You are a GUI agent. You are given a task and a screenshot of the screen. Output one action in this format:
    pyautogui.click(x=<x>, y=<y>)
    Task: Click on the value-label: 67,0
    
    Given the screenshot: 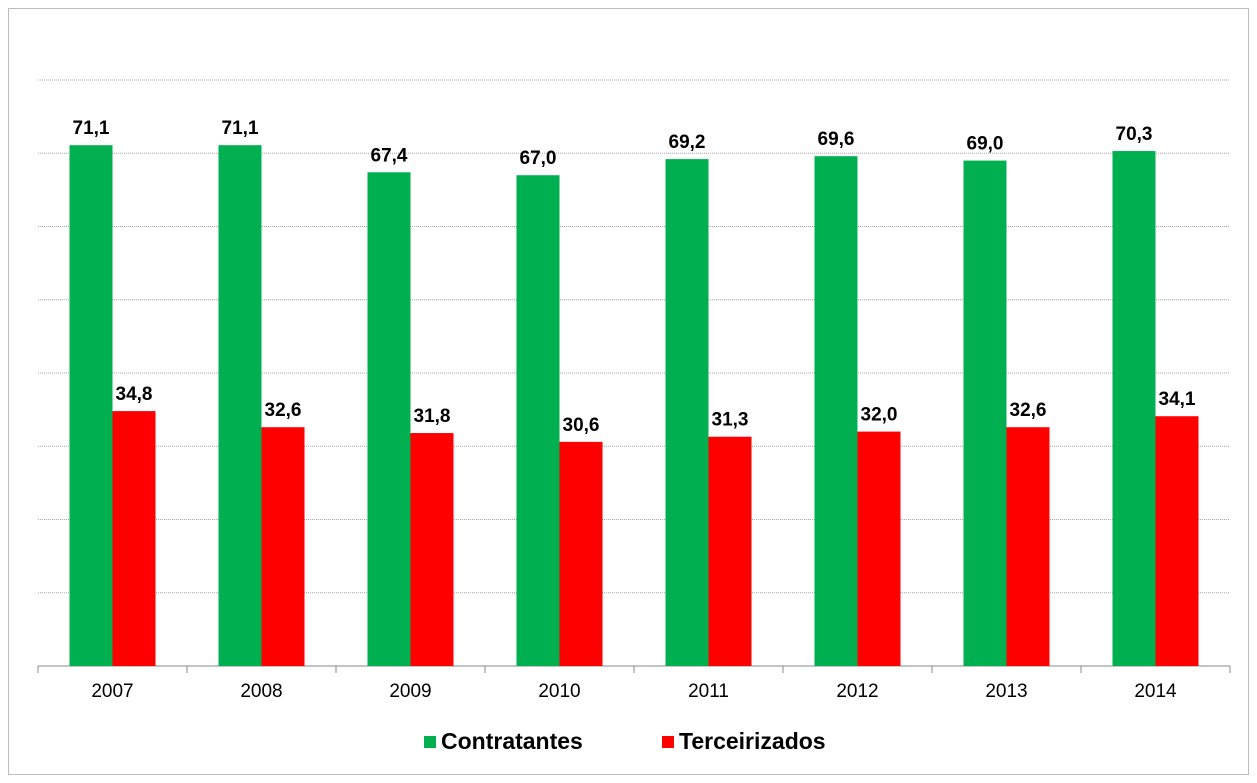 What is the action you would take?
    pyautogui.click(x=538, y=158)
    